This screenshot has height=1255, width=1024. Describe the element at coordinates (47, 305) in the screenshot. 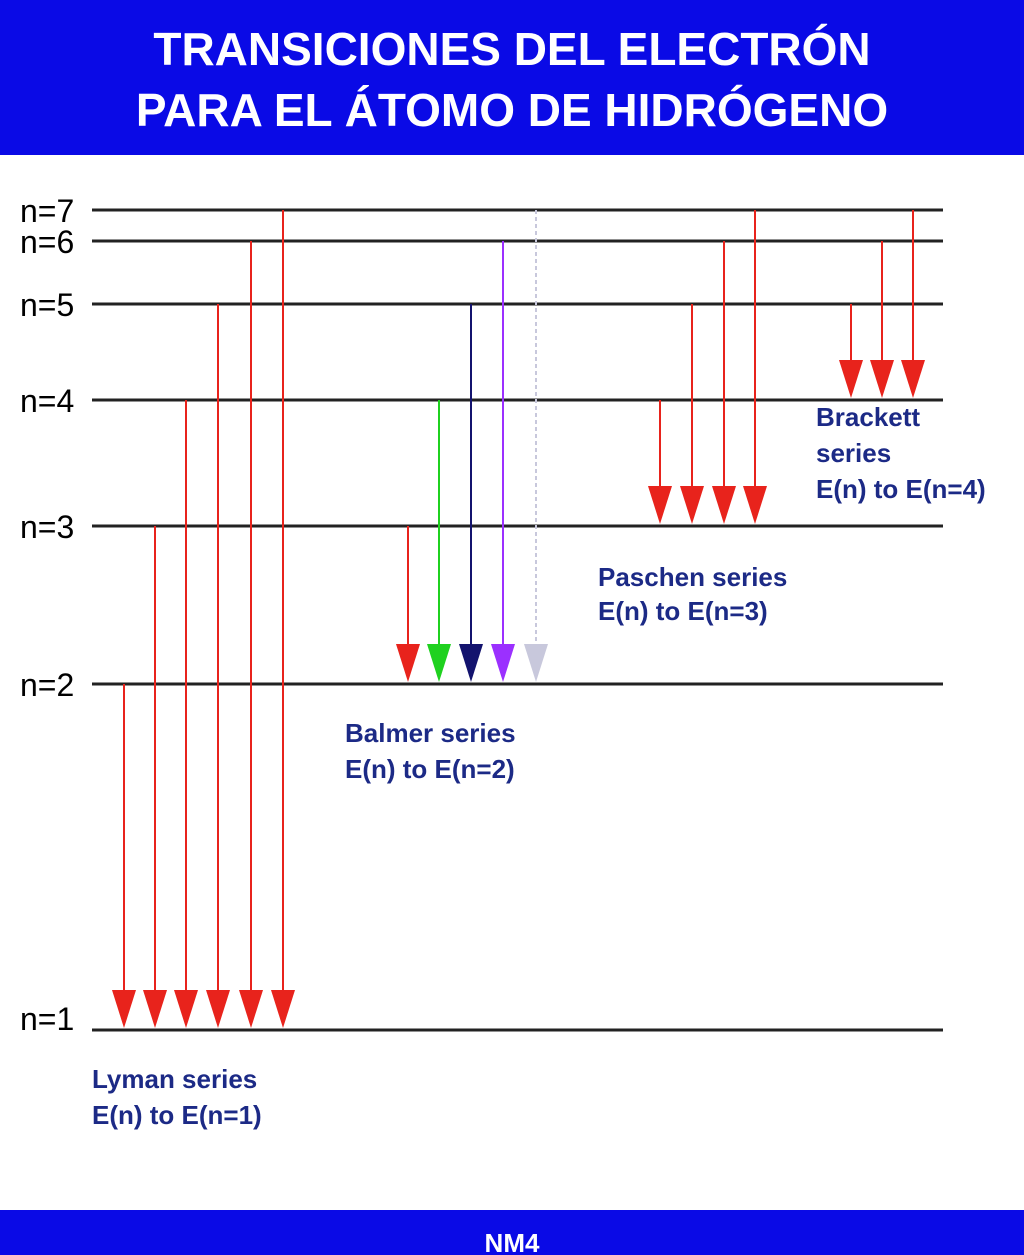

I see `level-label: n=5` at that location.